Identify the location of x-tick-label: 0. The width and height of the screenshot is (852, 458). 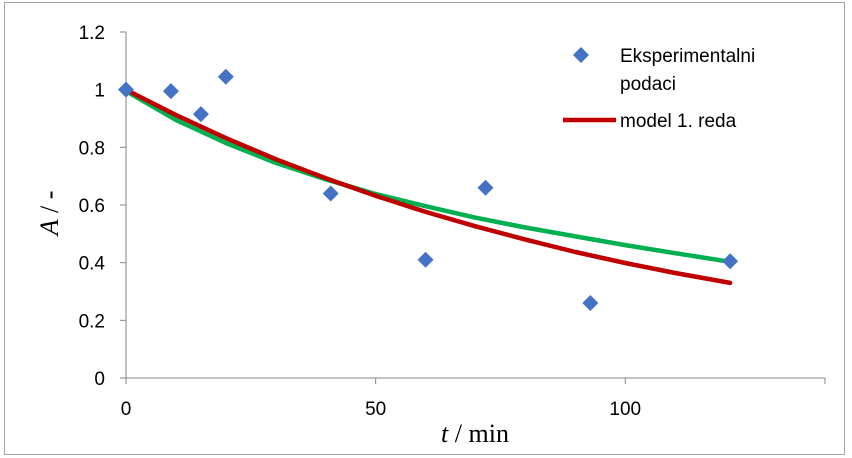
(126, 409).